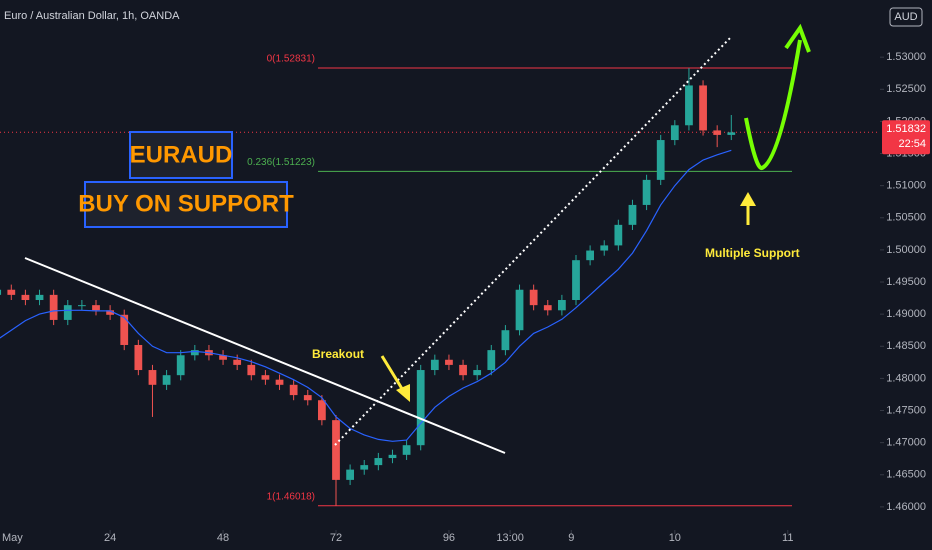 This screenshot has height=550, width=932. I want to click on x-tick-label: 13:00, so click(510, 538).